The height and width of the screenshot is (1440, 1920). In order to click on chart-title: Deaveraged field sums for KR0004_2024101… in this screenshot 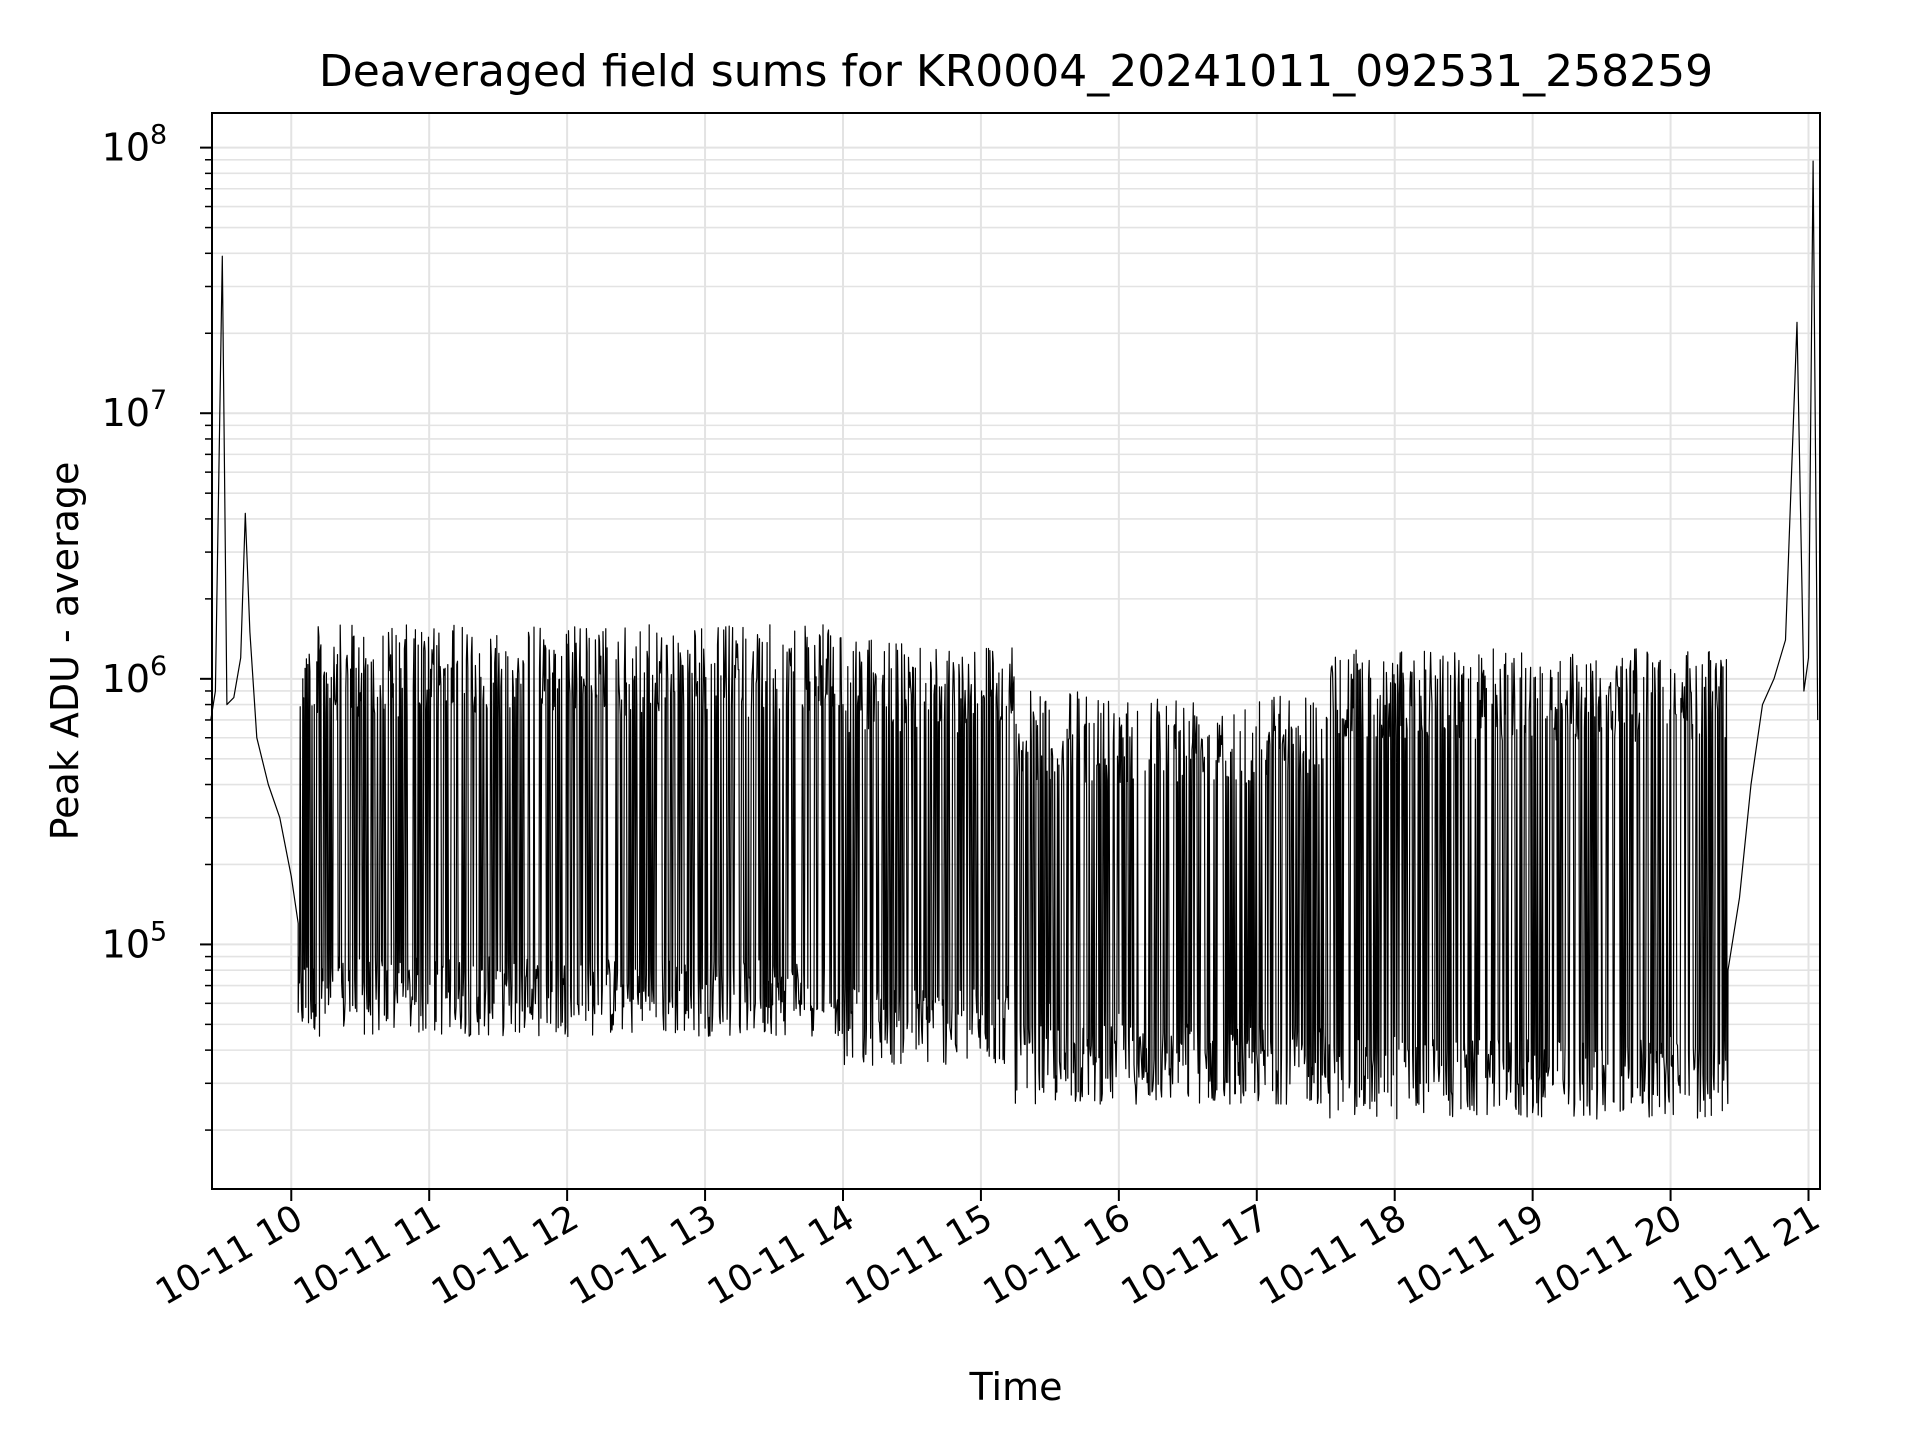, I will do `click(1016, 71)`.